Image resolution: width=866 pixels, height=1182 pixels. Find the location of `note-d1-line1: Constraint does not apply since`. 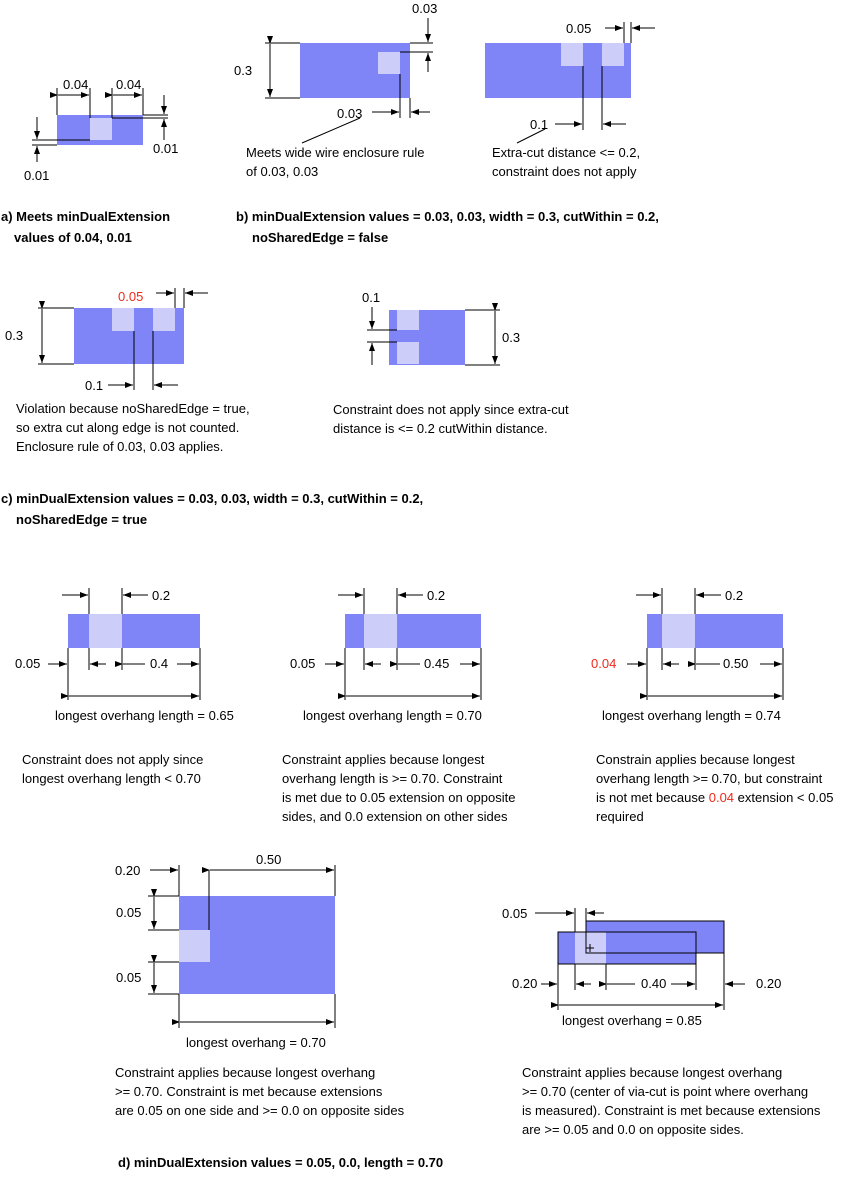

note-d1-line1: Constraint does not apply since is located at coordinates (112, 759).